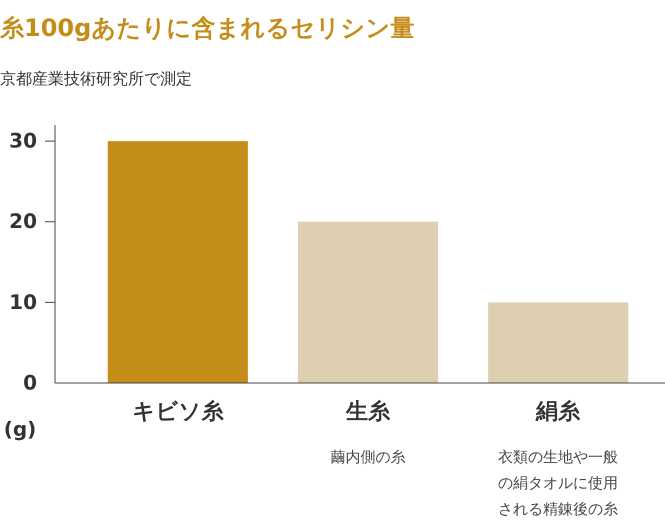 The width and height of the screenshot is (665, 527). I want to click on x-tick-label: キビソ糸, so click(178, 412).